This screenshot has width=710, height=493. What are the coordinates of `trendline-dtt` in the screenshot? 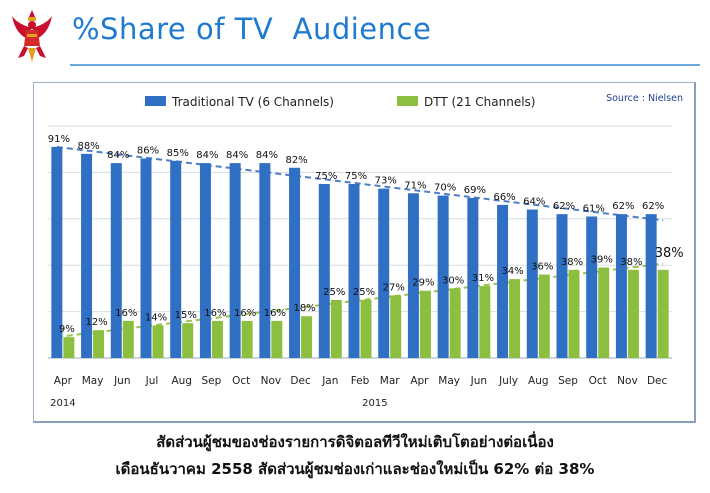 It's located at (360, 300).